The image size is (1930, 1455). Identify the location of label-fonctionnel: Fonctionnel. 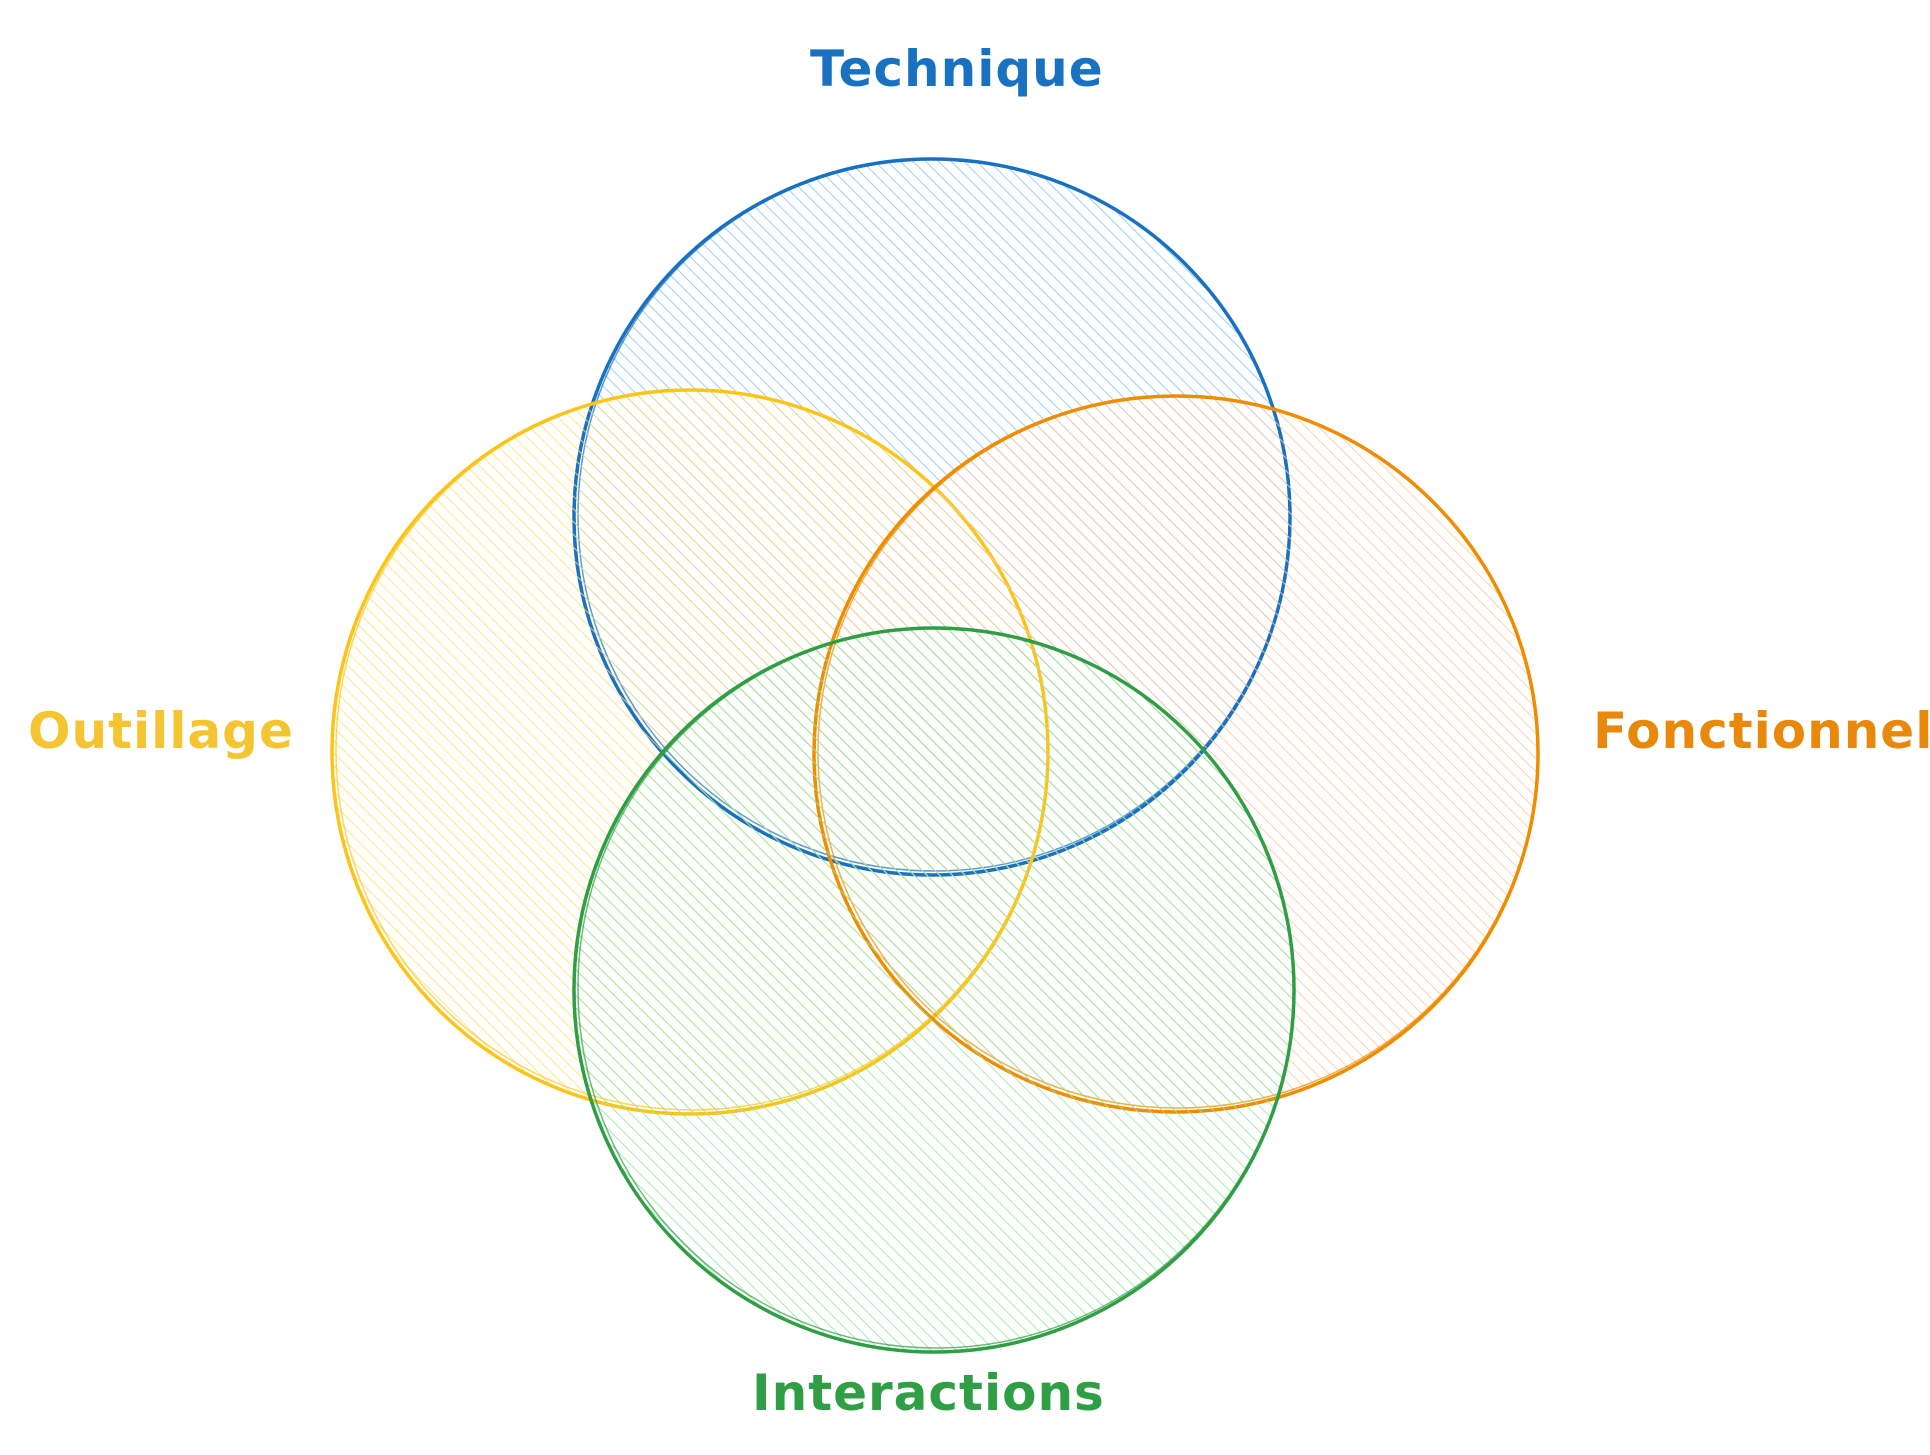
(1761, 731).